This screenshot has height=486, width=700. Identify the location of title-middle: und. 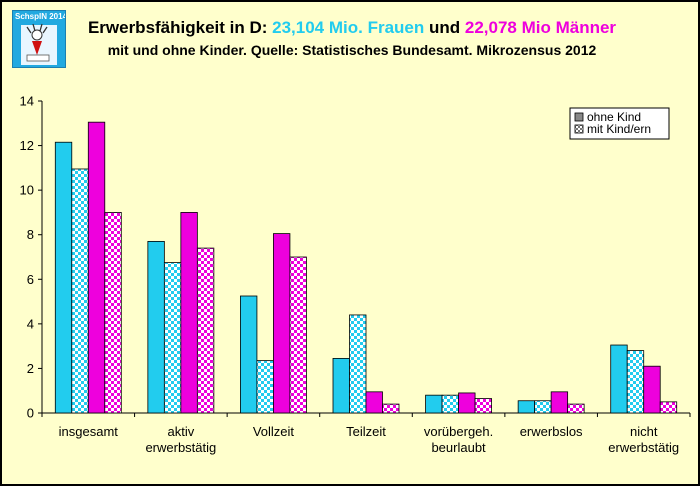
(444, 27).